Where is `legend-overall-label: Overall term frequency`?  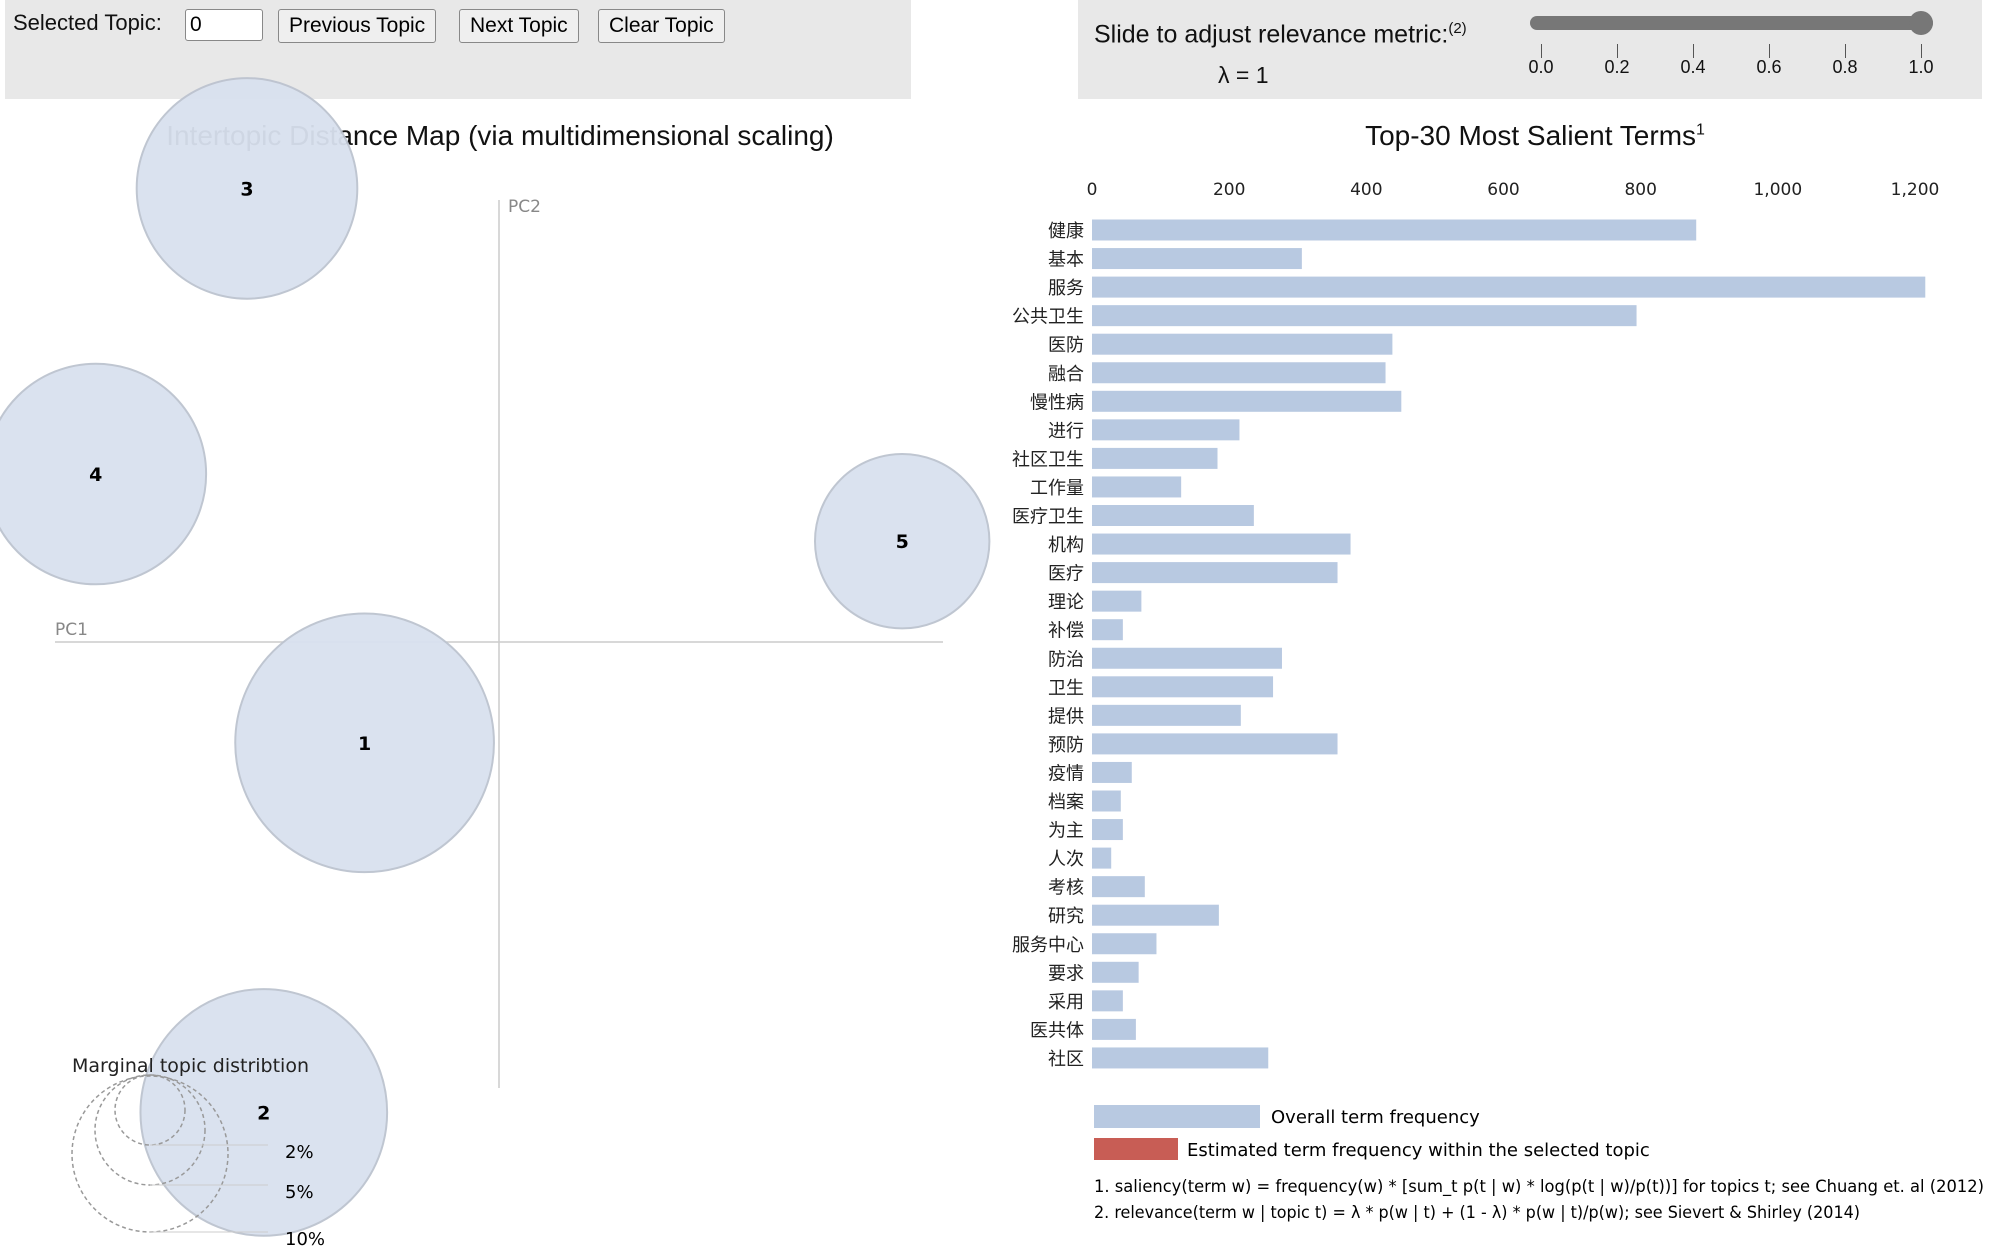
legend-overall-label: Overall term frequency is located at coordinates (1375, 1117).